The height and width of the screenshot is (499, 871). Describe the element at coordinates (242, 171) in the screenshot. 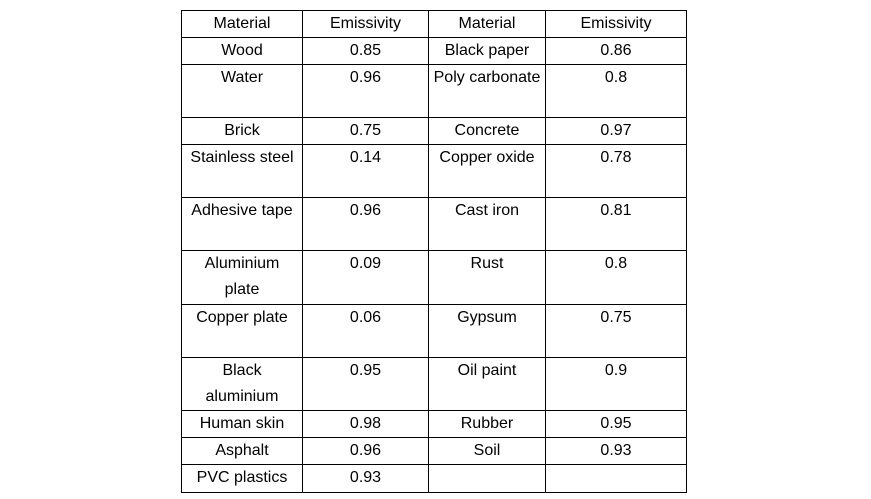

I see `material-cell: Stainless steel` at that location.